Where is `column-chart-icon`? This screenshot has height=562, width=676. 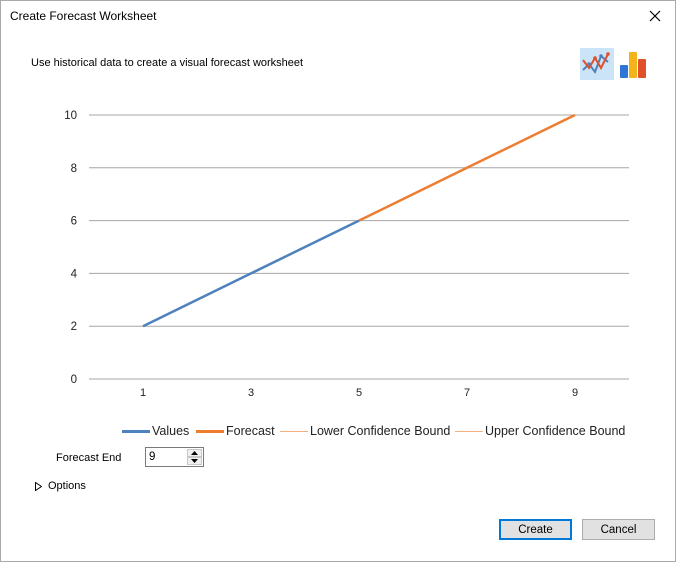 column-chart-icon is located at coordinates (633, 65).